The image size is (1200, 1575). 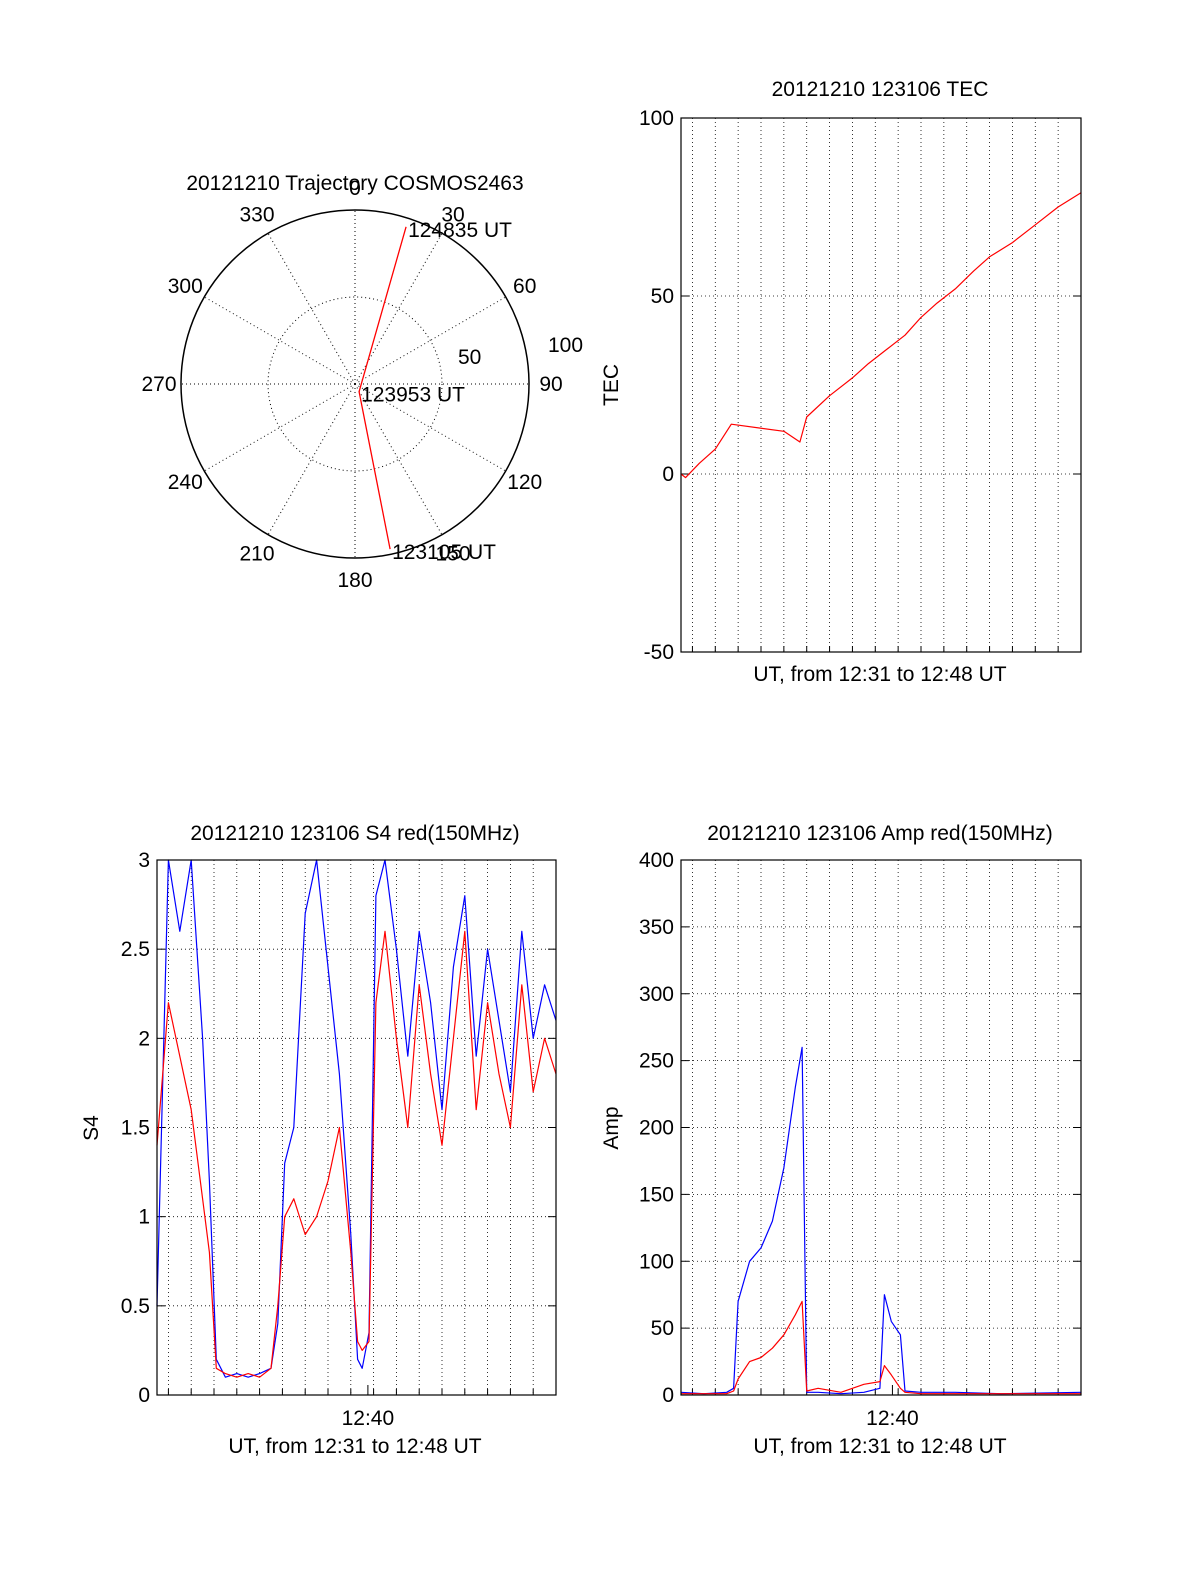 What do you see at coordinates (524, 286) in the screenshot?
I see `polar-angle-tick: 60` at bounding box center [524, 286].